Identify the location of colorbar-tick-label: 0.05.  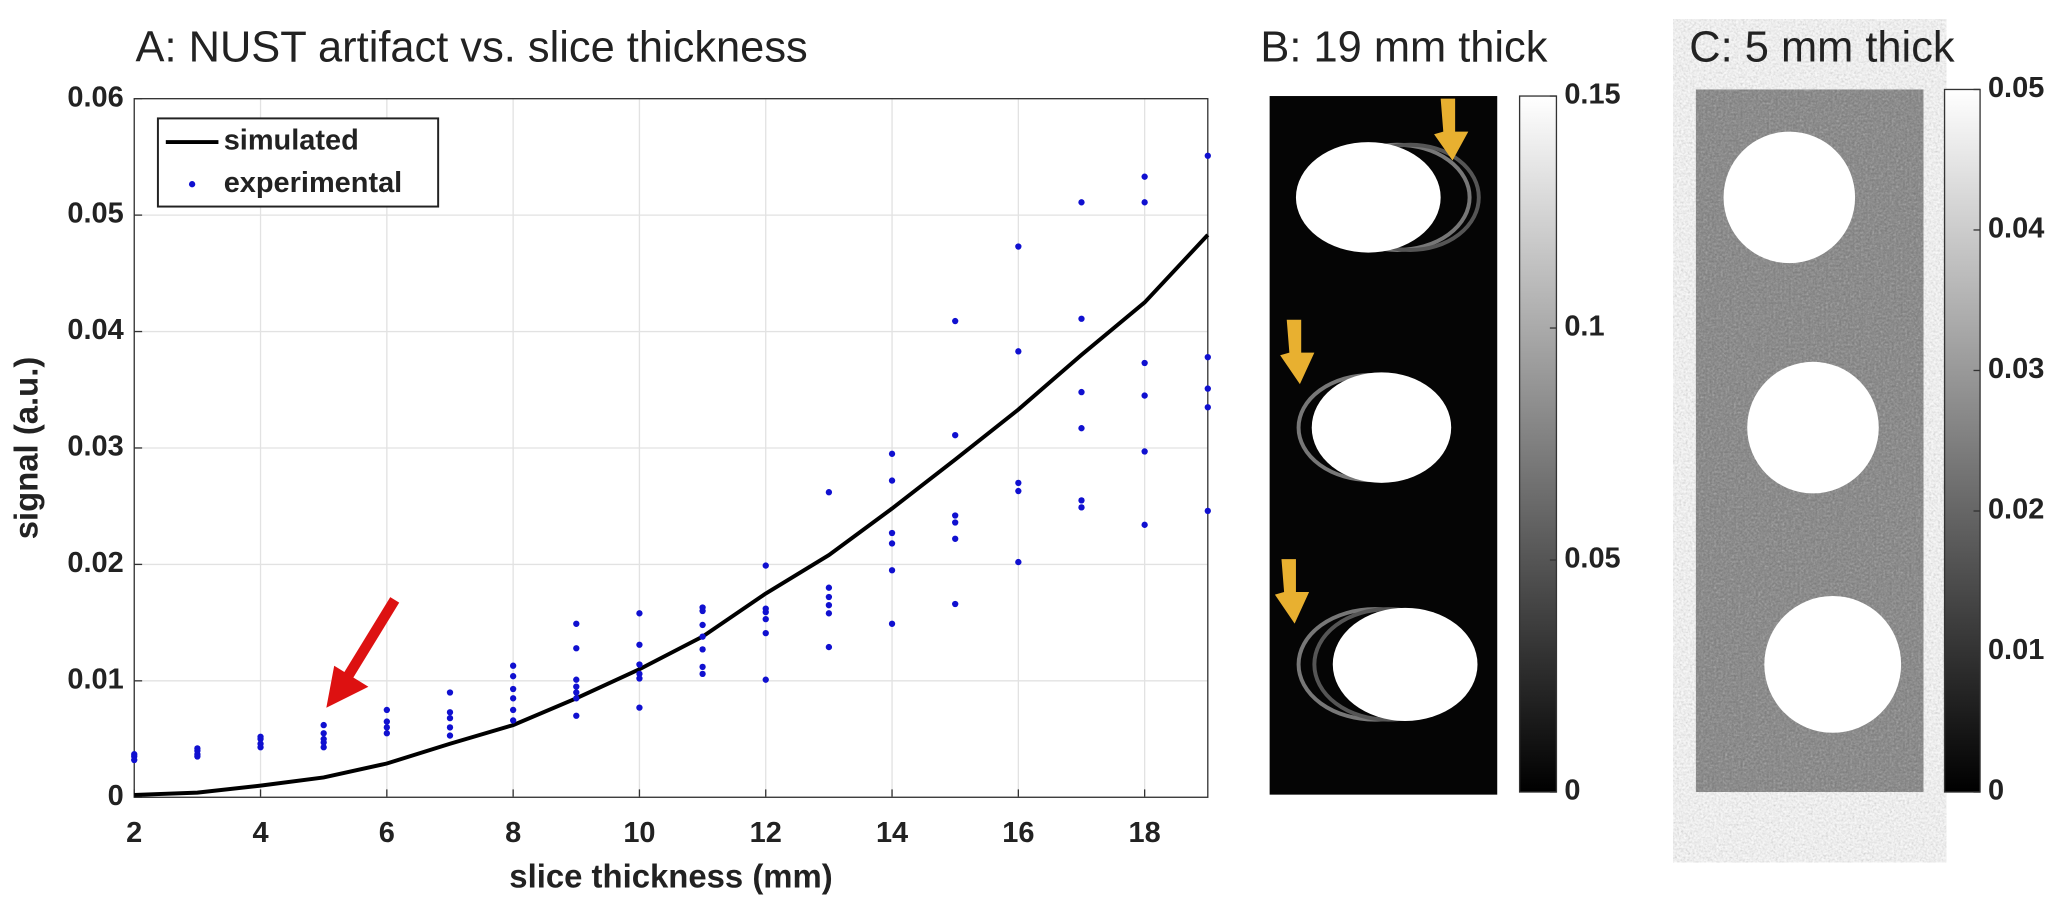
(1592, 559).